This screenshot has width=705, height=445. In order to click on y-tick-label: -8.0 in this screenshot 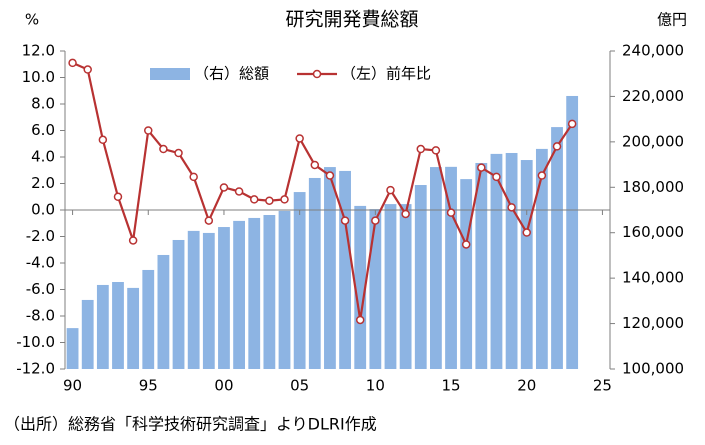, I will do `click(40, 316)`.